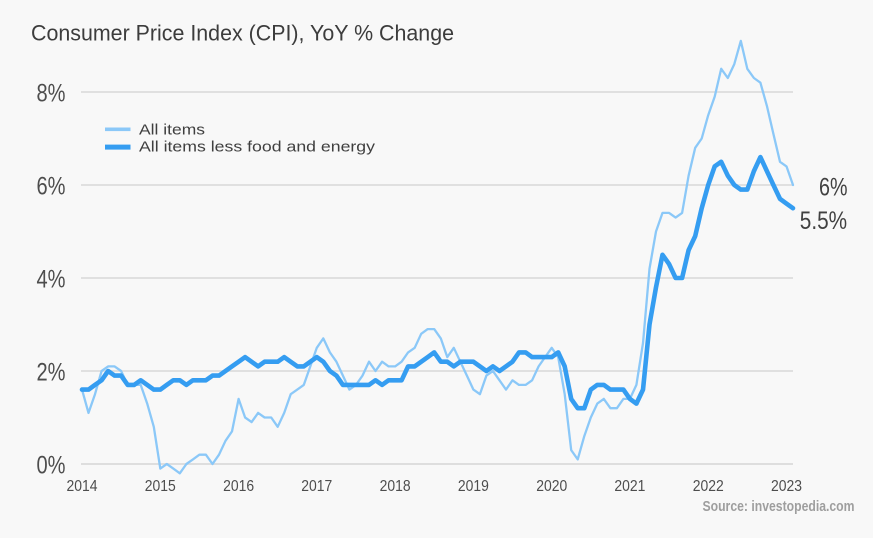 The height and width of the screenshot is (538, 873). Describe the element at coordinates (51, 93) in the screenshot. I see `svg-text: 8%` at that location.